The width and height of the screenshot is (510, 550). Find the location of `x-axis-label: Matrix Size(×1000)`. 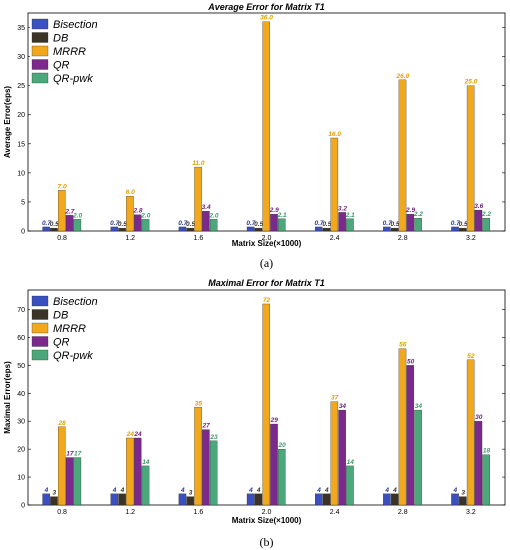

x-axis-label: Matrix Size(×1000) is located at coordinates (267, 520).